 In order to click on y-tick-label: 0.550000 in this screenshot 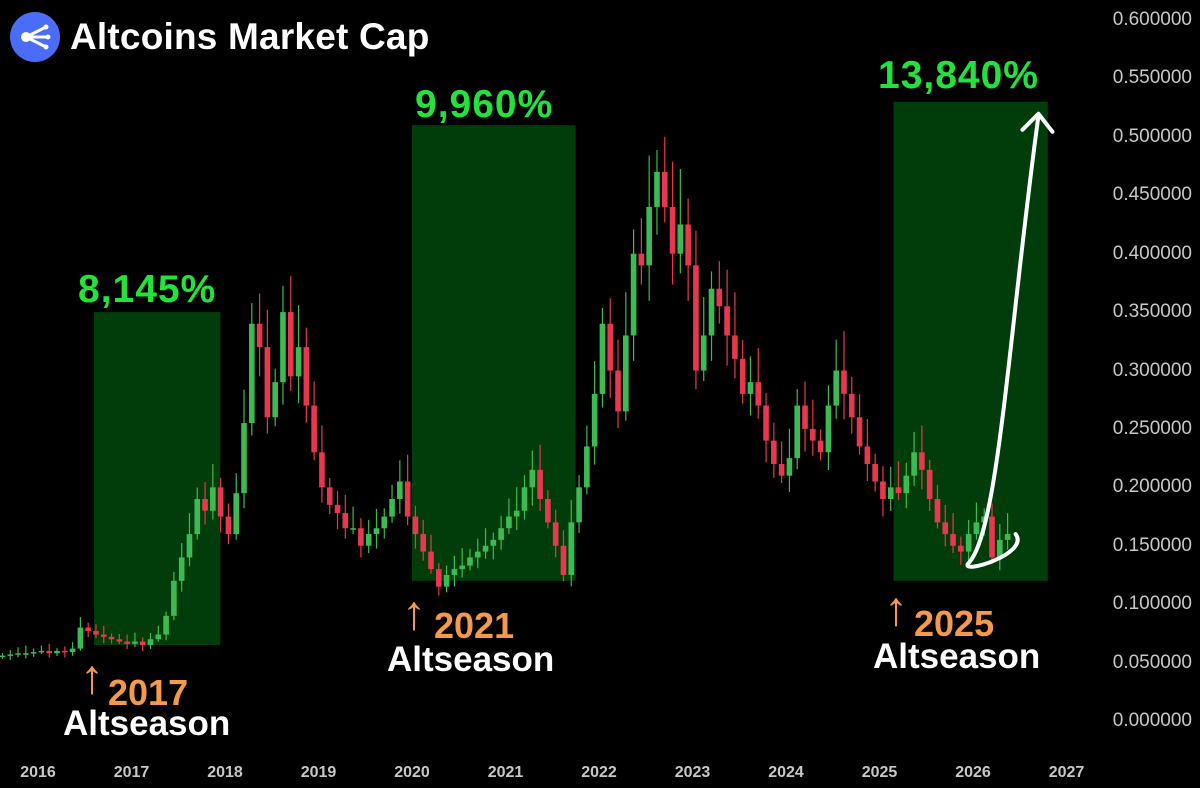, I will do `click(1152, 78)`.